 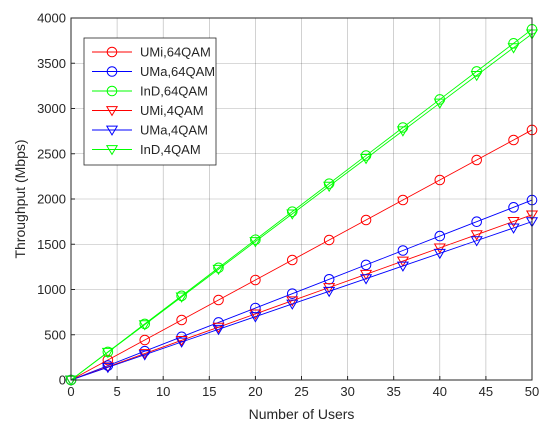 What do you see at coordinates (532, 391) in the screenshot?
I see `x-tick-label: 50` at bounding box center [532, 391].